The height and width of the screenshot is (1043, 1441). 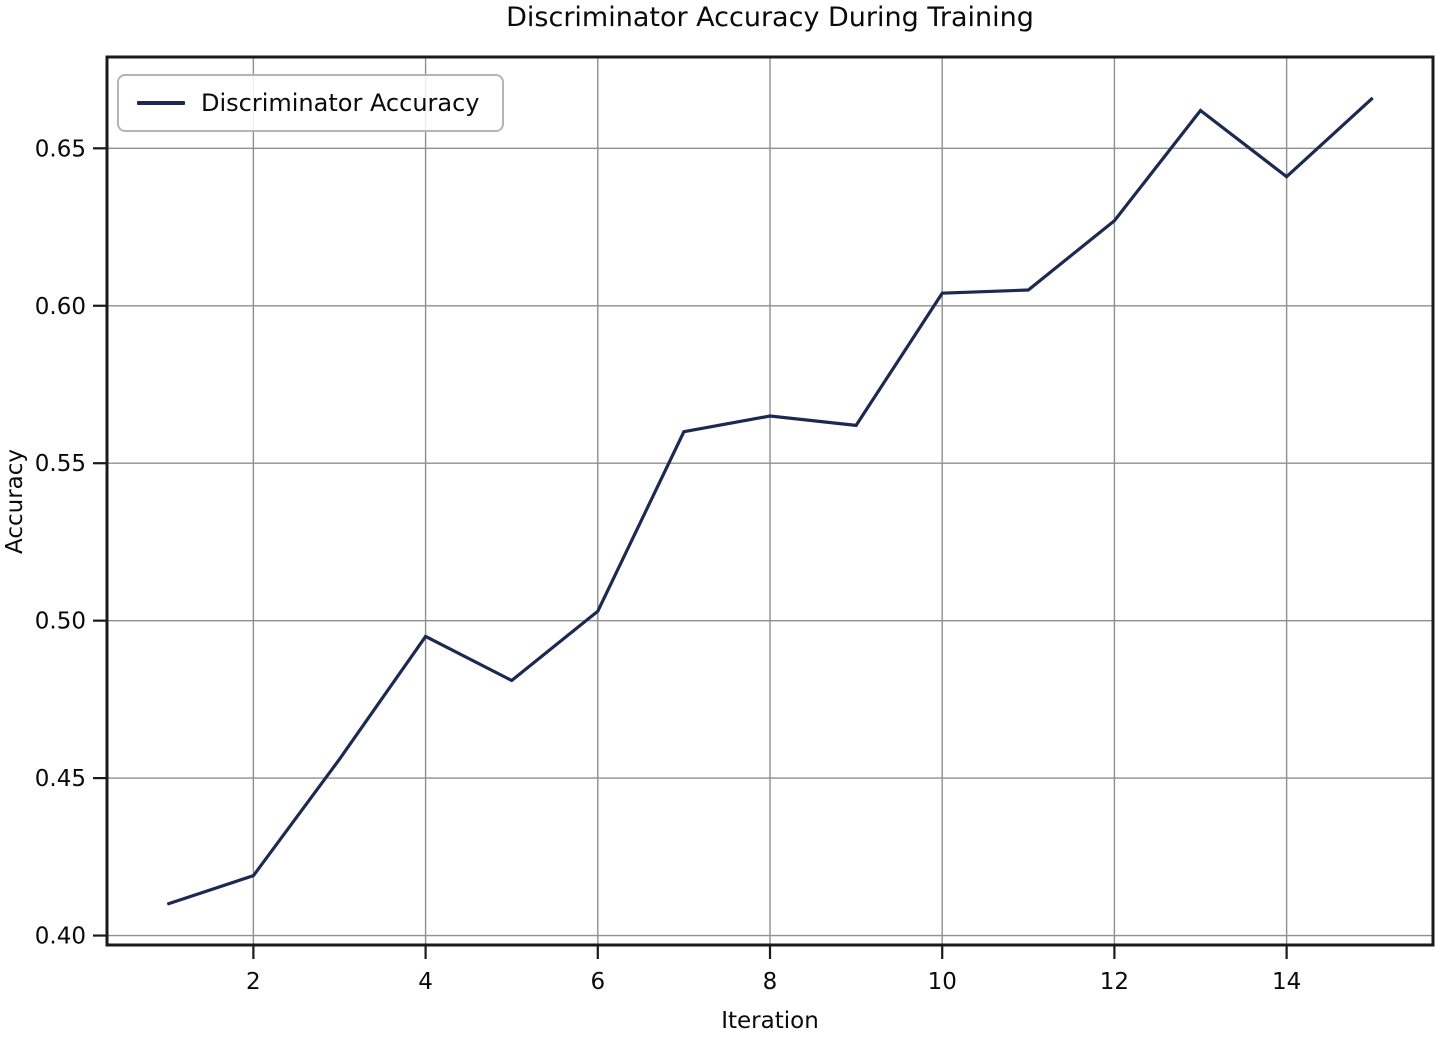 I want to click on x-tick-label: 14, so click(x=1286, y=982).